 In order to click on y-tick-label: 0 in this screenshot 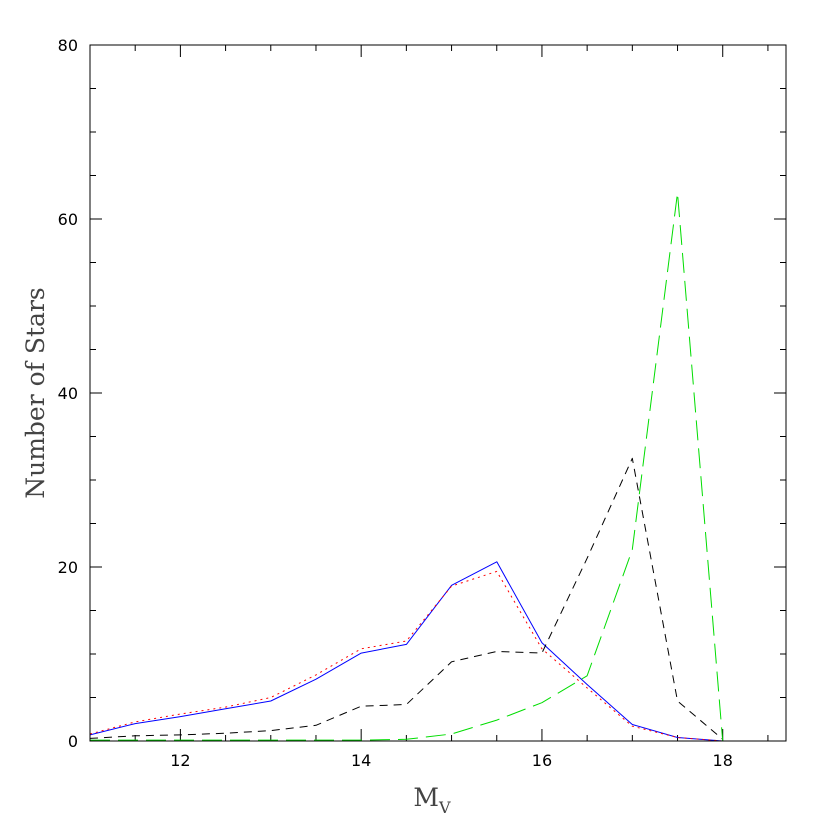, I will do `click(73, 741)`.